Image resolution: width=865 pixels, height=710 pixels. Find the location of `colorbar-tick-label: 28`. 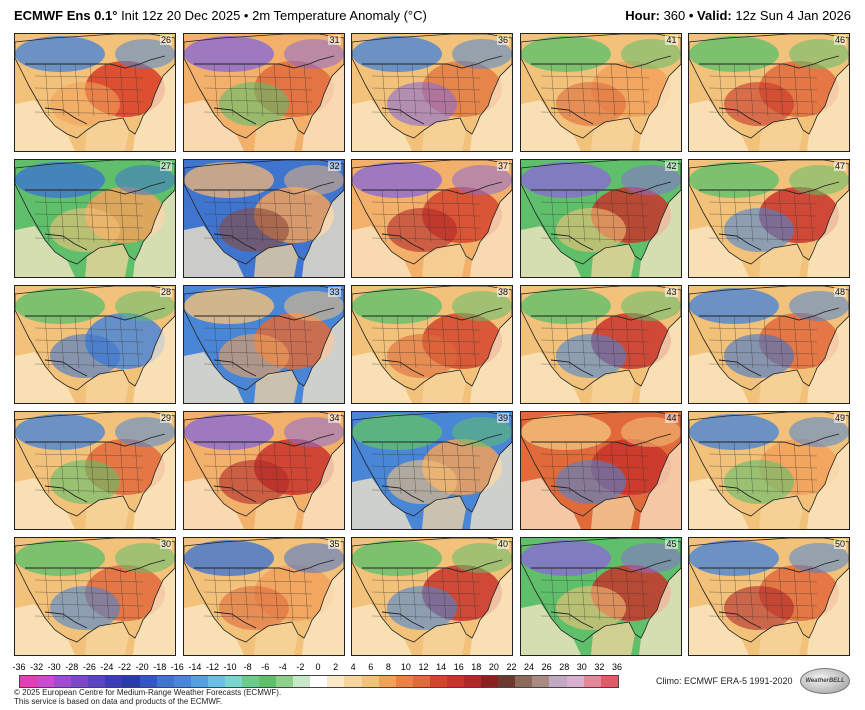

colorbar-tick-label: 28 is located at coordinates (564, 667).